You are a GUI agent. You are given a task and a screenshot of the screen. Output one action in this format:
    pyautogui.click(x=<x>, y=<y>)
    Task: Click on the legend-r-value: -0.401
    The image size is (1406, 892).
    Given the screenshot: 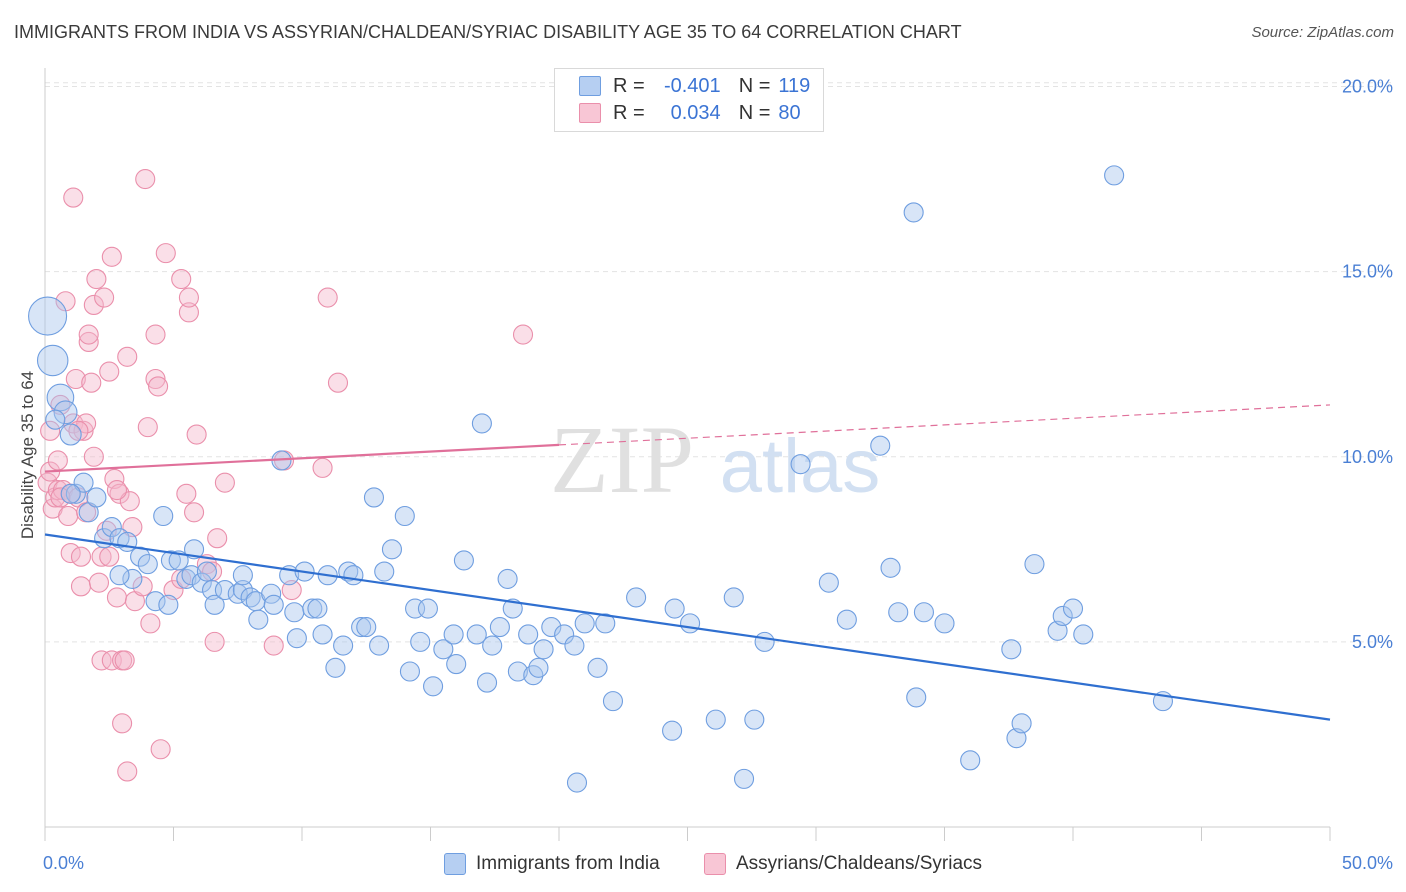 What is the action you would take?
    pyautogui.click(x=692, y=85)
    